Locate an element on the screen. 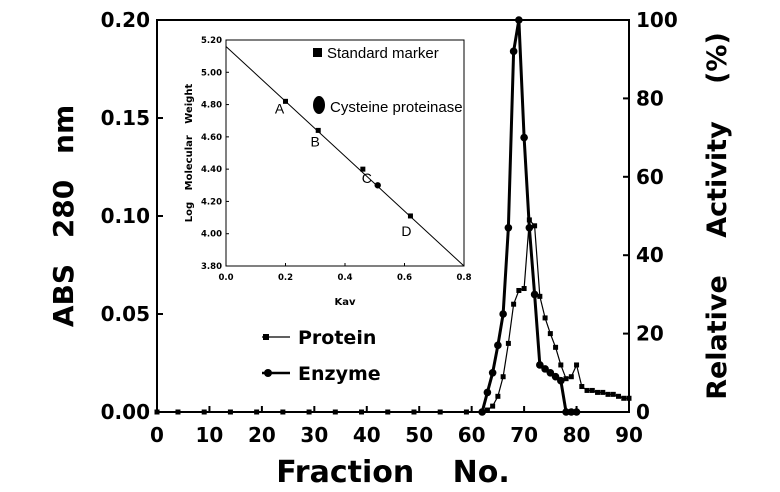 Image resolution: width=780 pixels, height=492 pixels. inset-y-tick-label: 4.00 is located at coordinates (211, 235).